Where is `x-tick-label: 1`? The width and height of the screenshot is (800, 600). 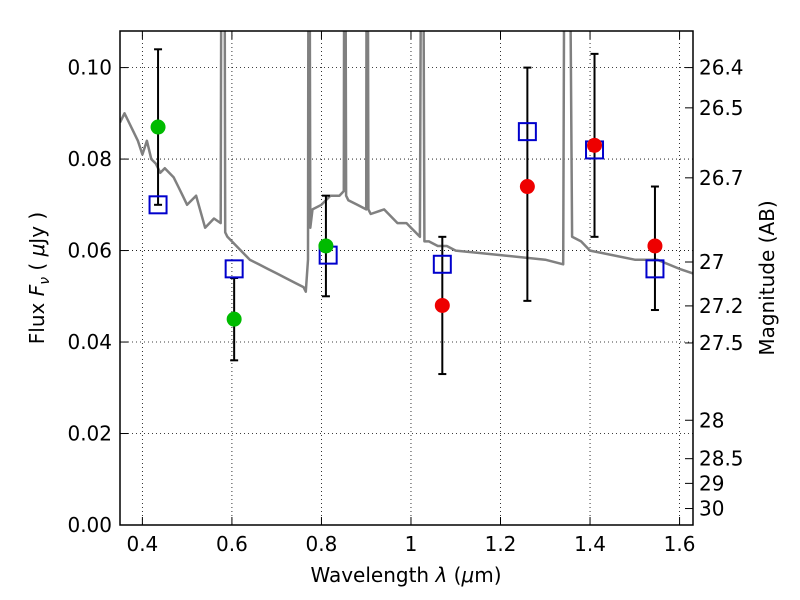
x-tick-label: 1 is located at coordinates (411, 544).